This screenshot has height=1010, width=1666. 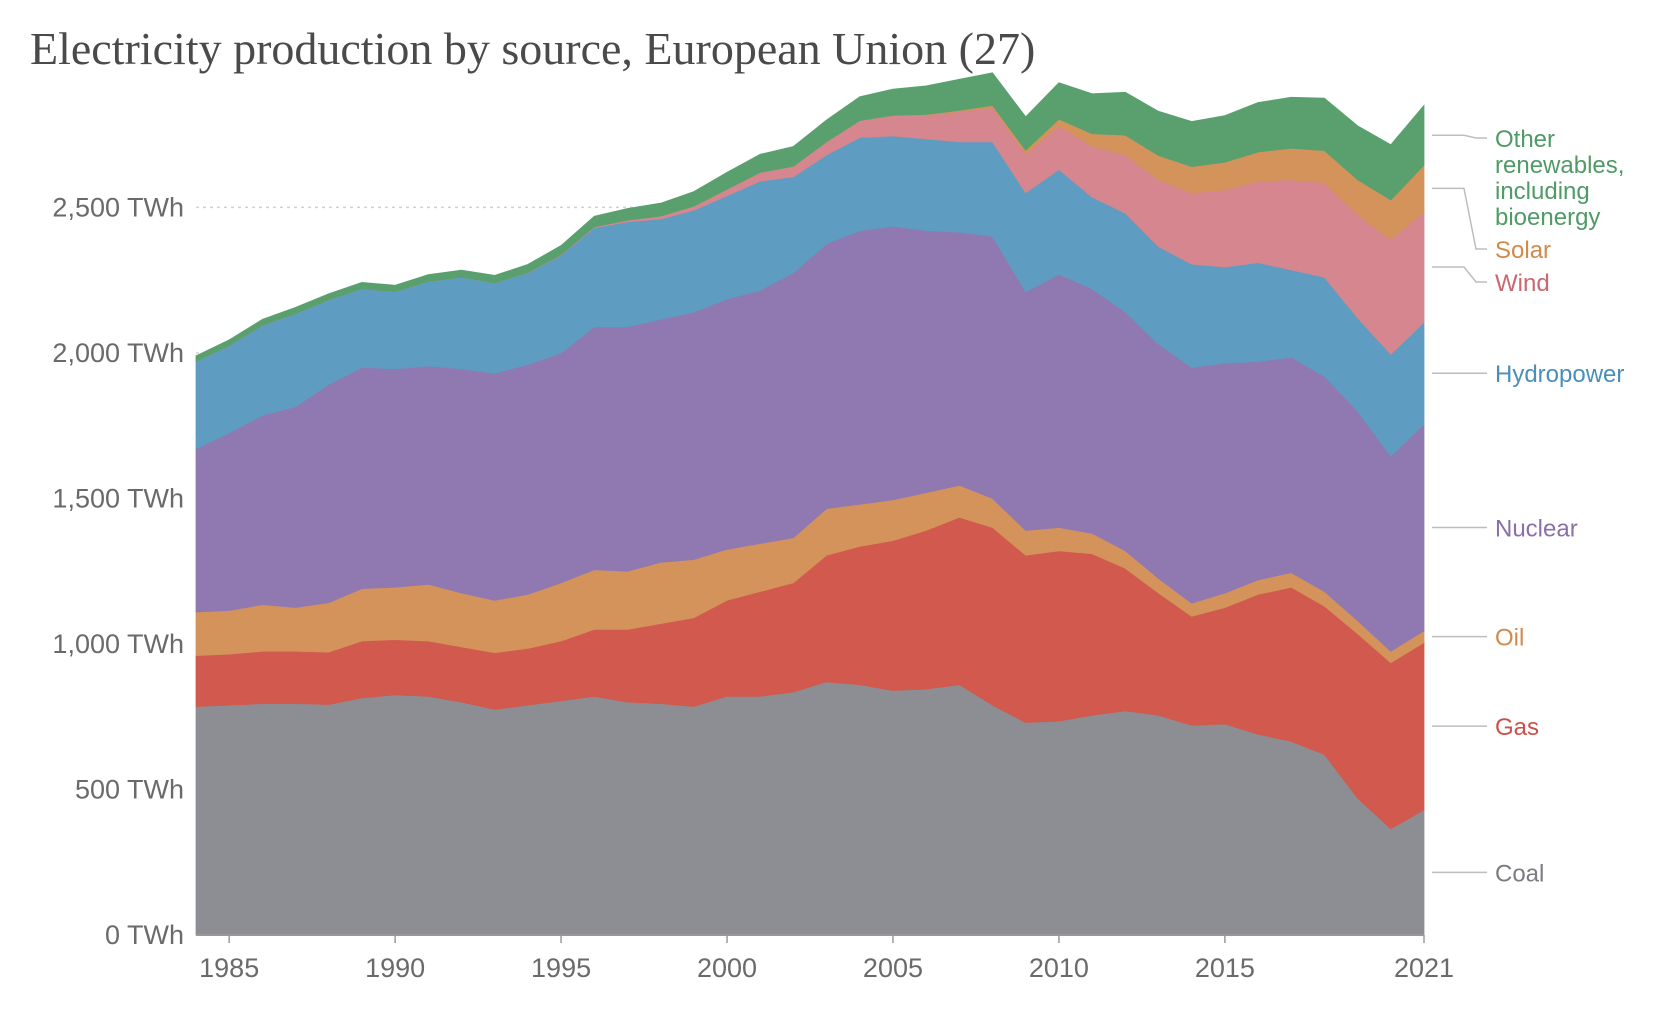 What do you see at coordinates (129, 789) in the screenshot?
I see `y-tick-label: 500 TWh` at bounding box center [129, 789].